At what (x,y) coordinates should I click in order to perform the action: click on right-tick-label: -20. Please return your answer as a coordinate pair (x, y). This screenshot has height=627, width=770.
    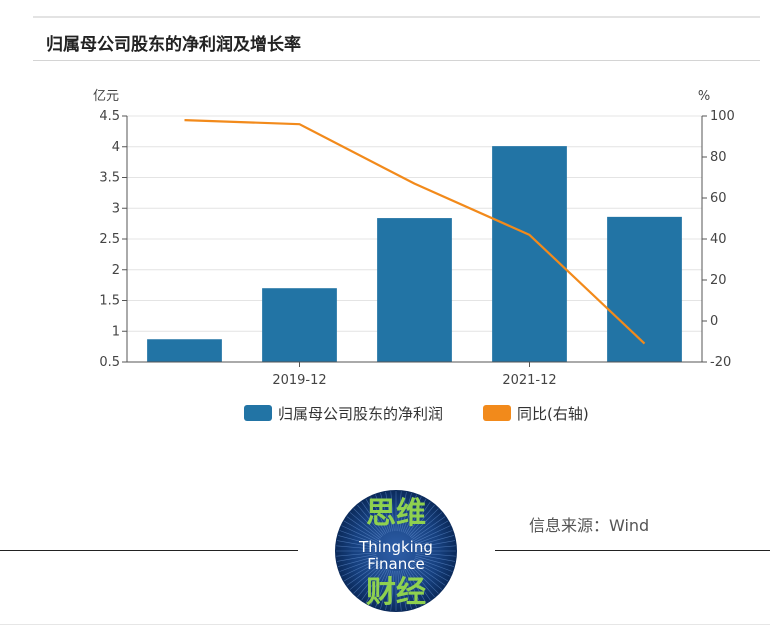
    Looking at the image, I should click on (720, 362).